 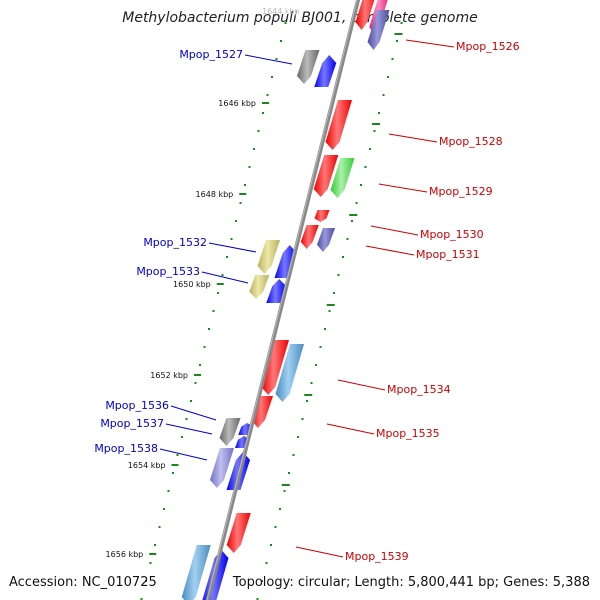 What do you see at coordinates (215, 194) in the screenshot?
I see `tick-label: 1648 kbp` at bounding box center [215, 194].